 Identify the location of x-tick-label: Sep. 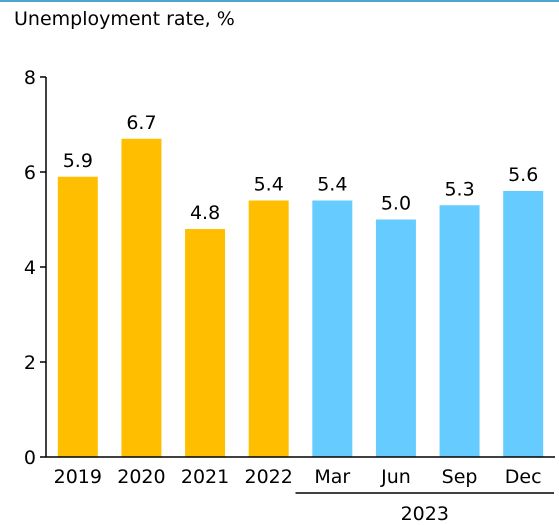
(460, 477).